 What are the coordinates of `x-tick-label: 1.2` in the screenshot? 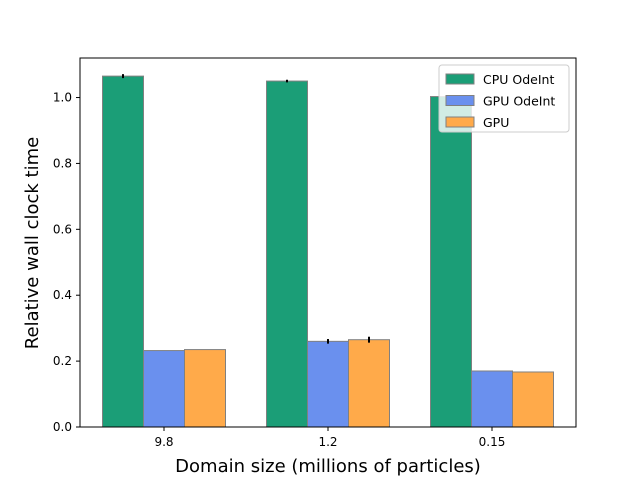 It's located at (327, 442).